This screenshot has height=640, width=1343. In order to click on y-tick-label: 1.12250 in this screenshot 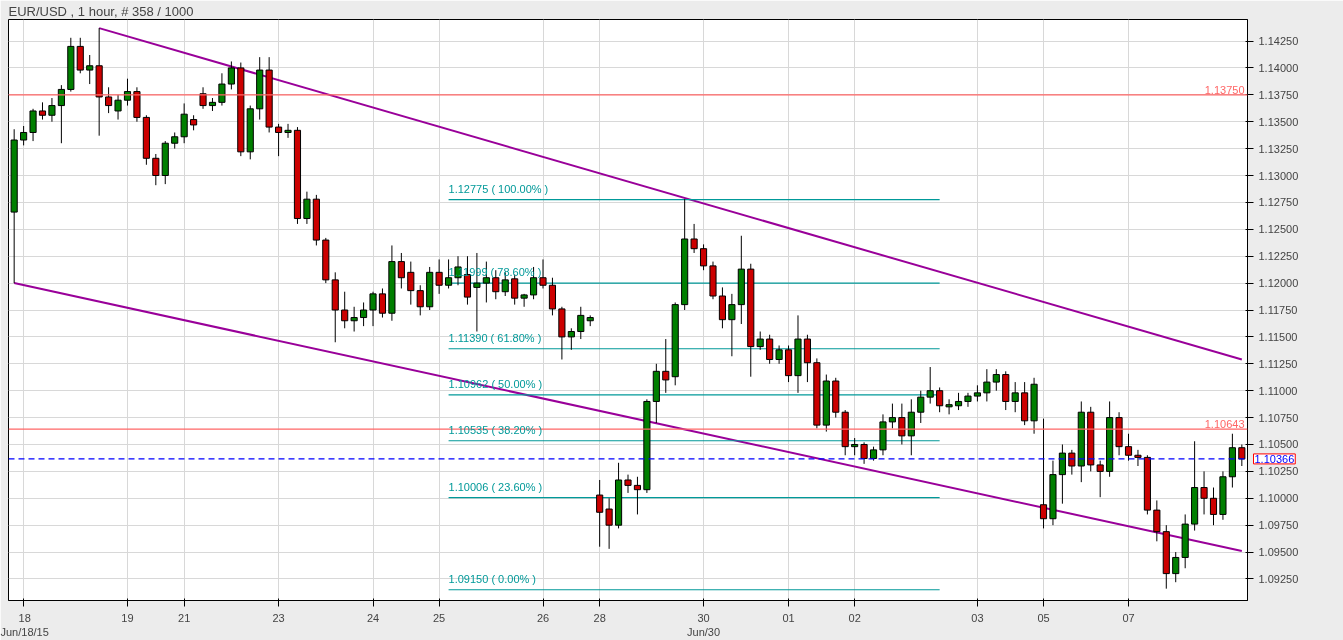, I will do `click(1278, 256)`.